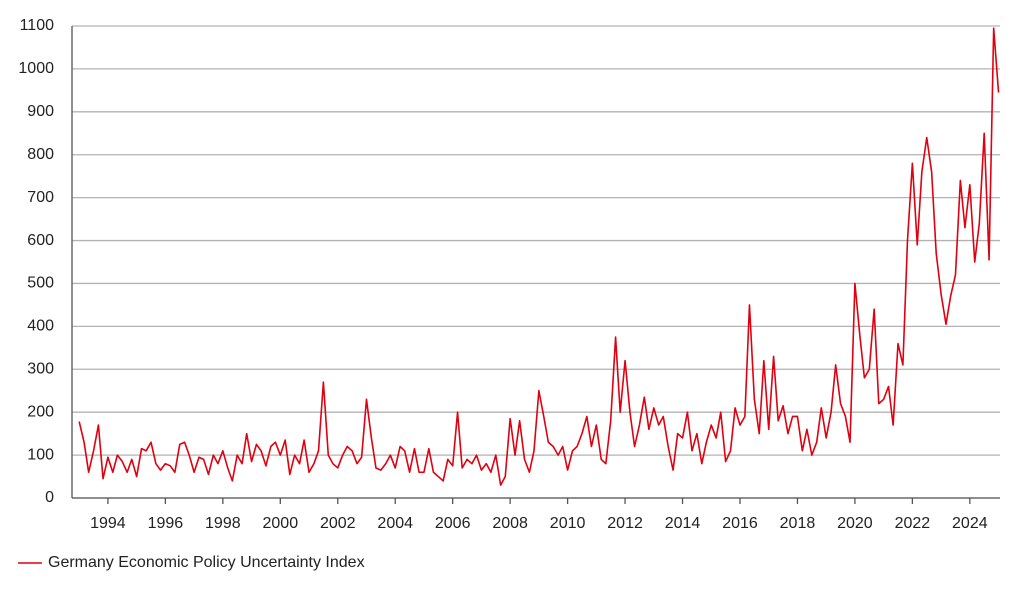 The width and height of the screenshot is (1022, 602). What do you see at coordinates (40, 326) in the screenshot?
I see `y-tick-label: 400` at bounding box center [40, 326].